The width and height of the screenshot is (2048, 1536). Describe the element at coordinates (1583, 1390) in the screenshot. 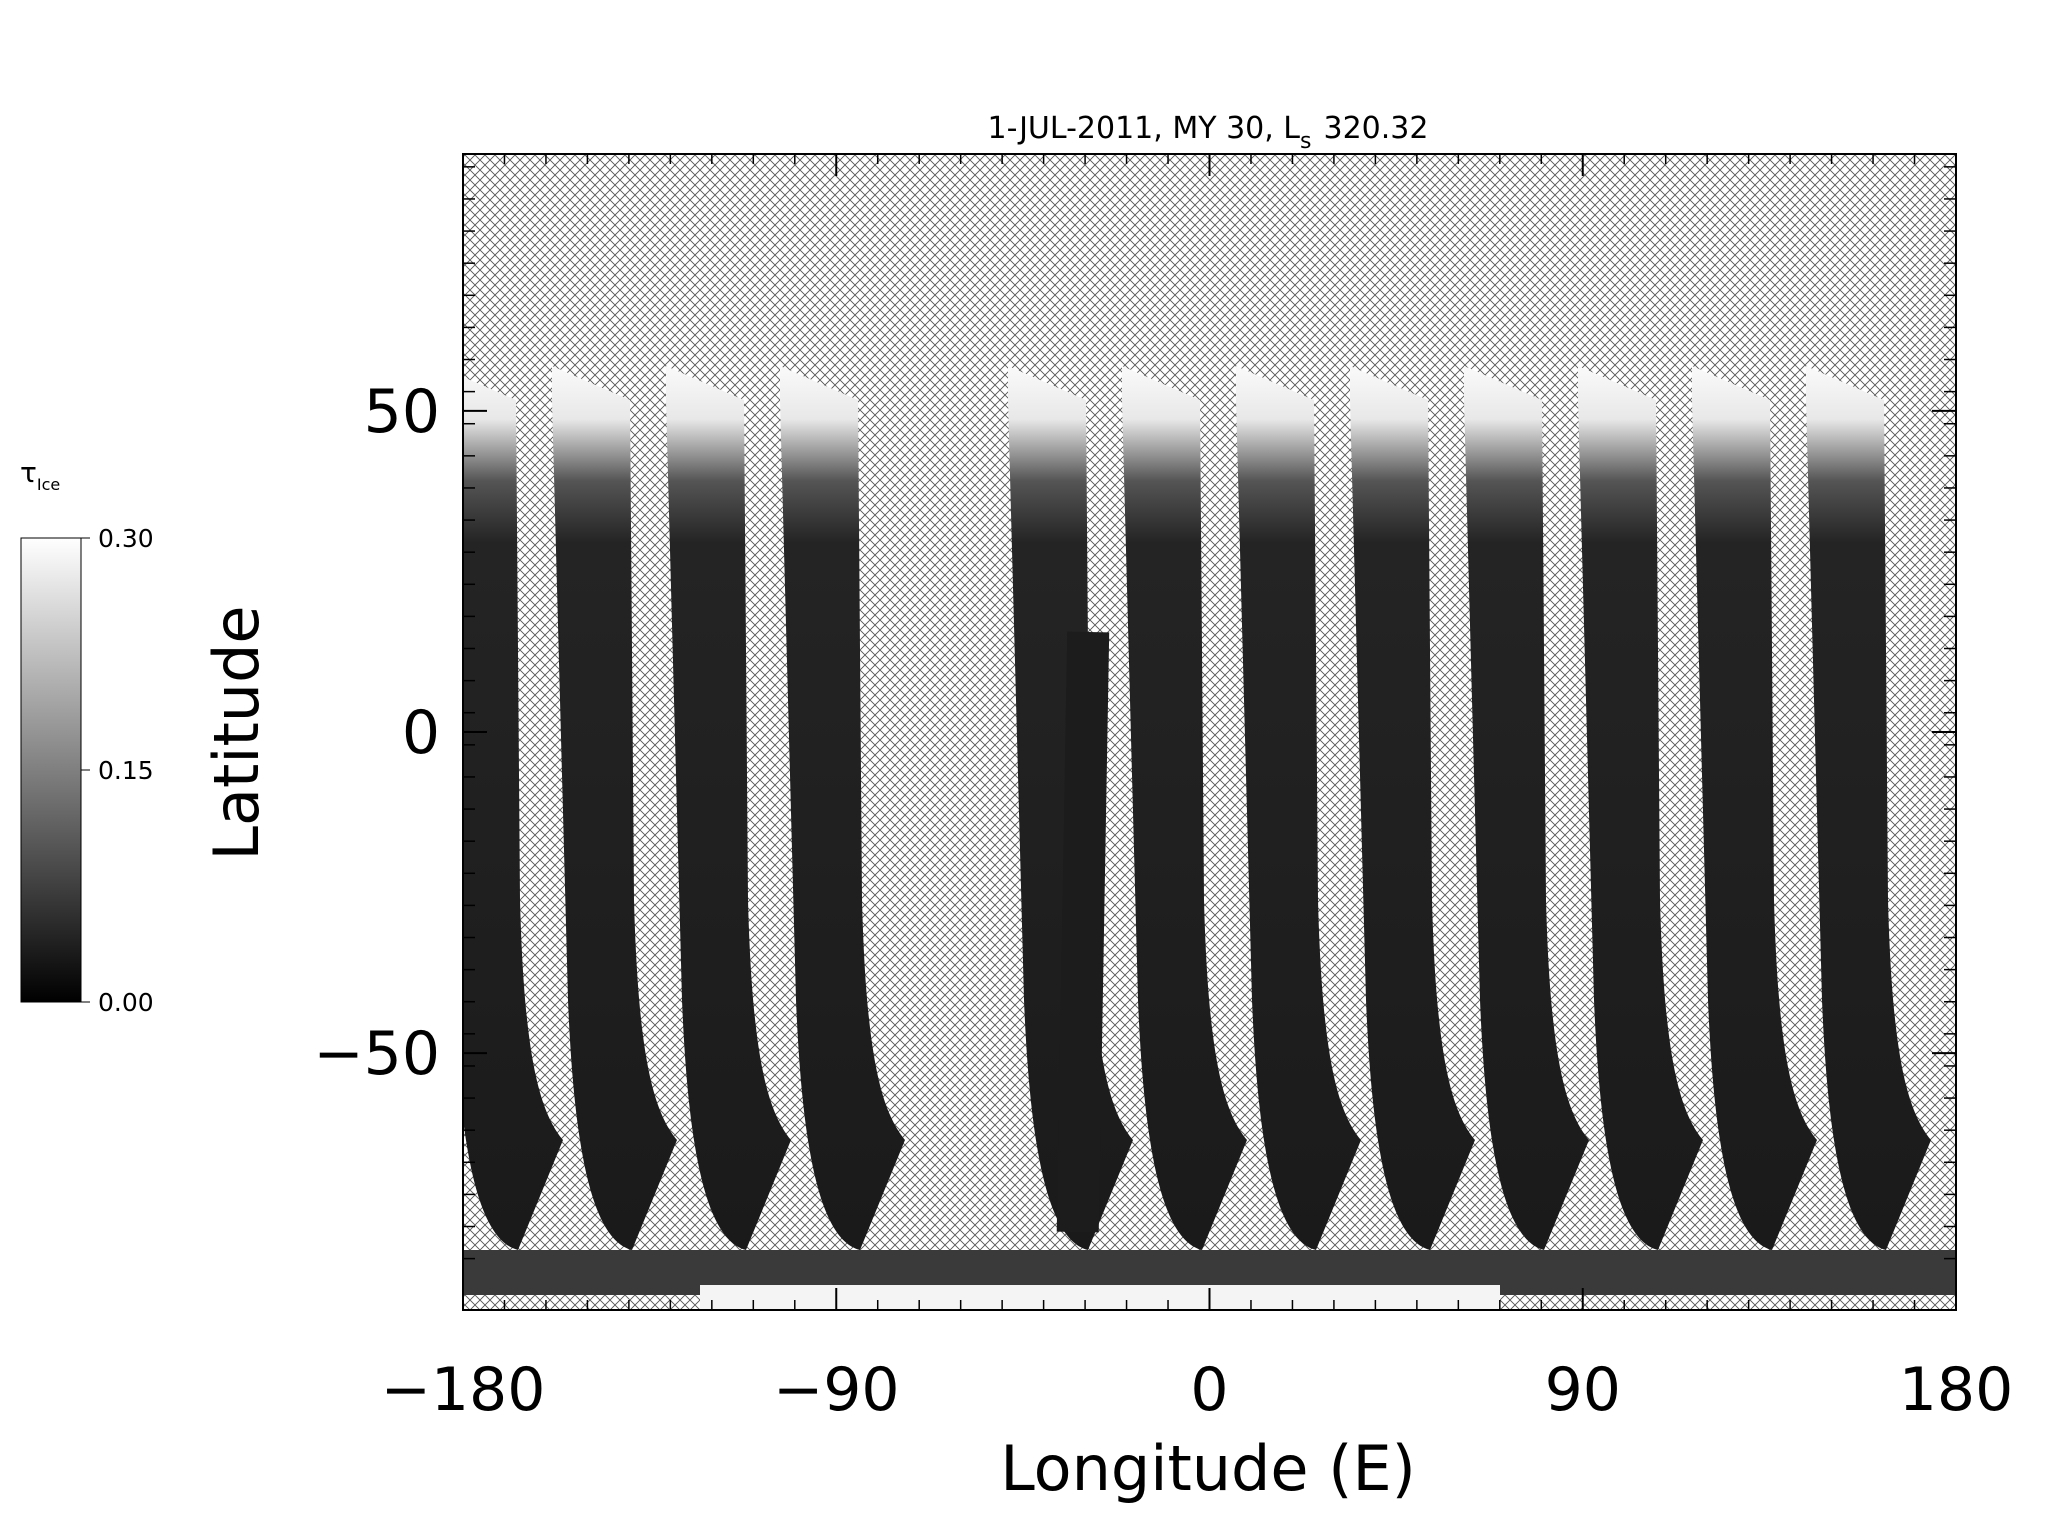

I see `x-tick-label: 90` at that location.